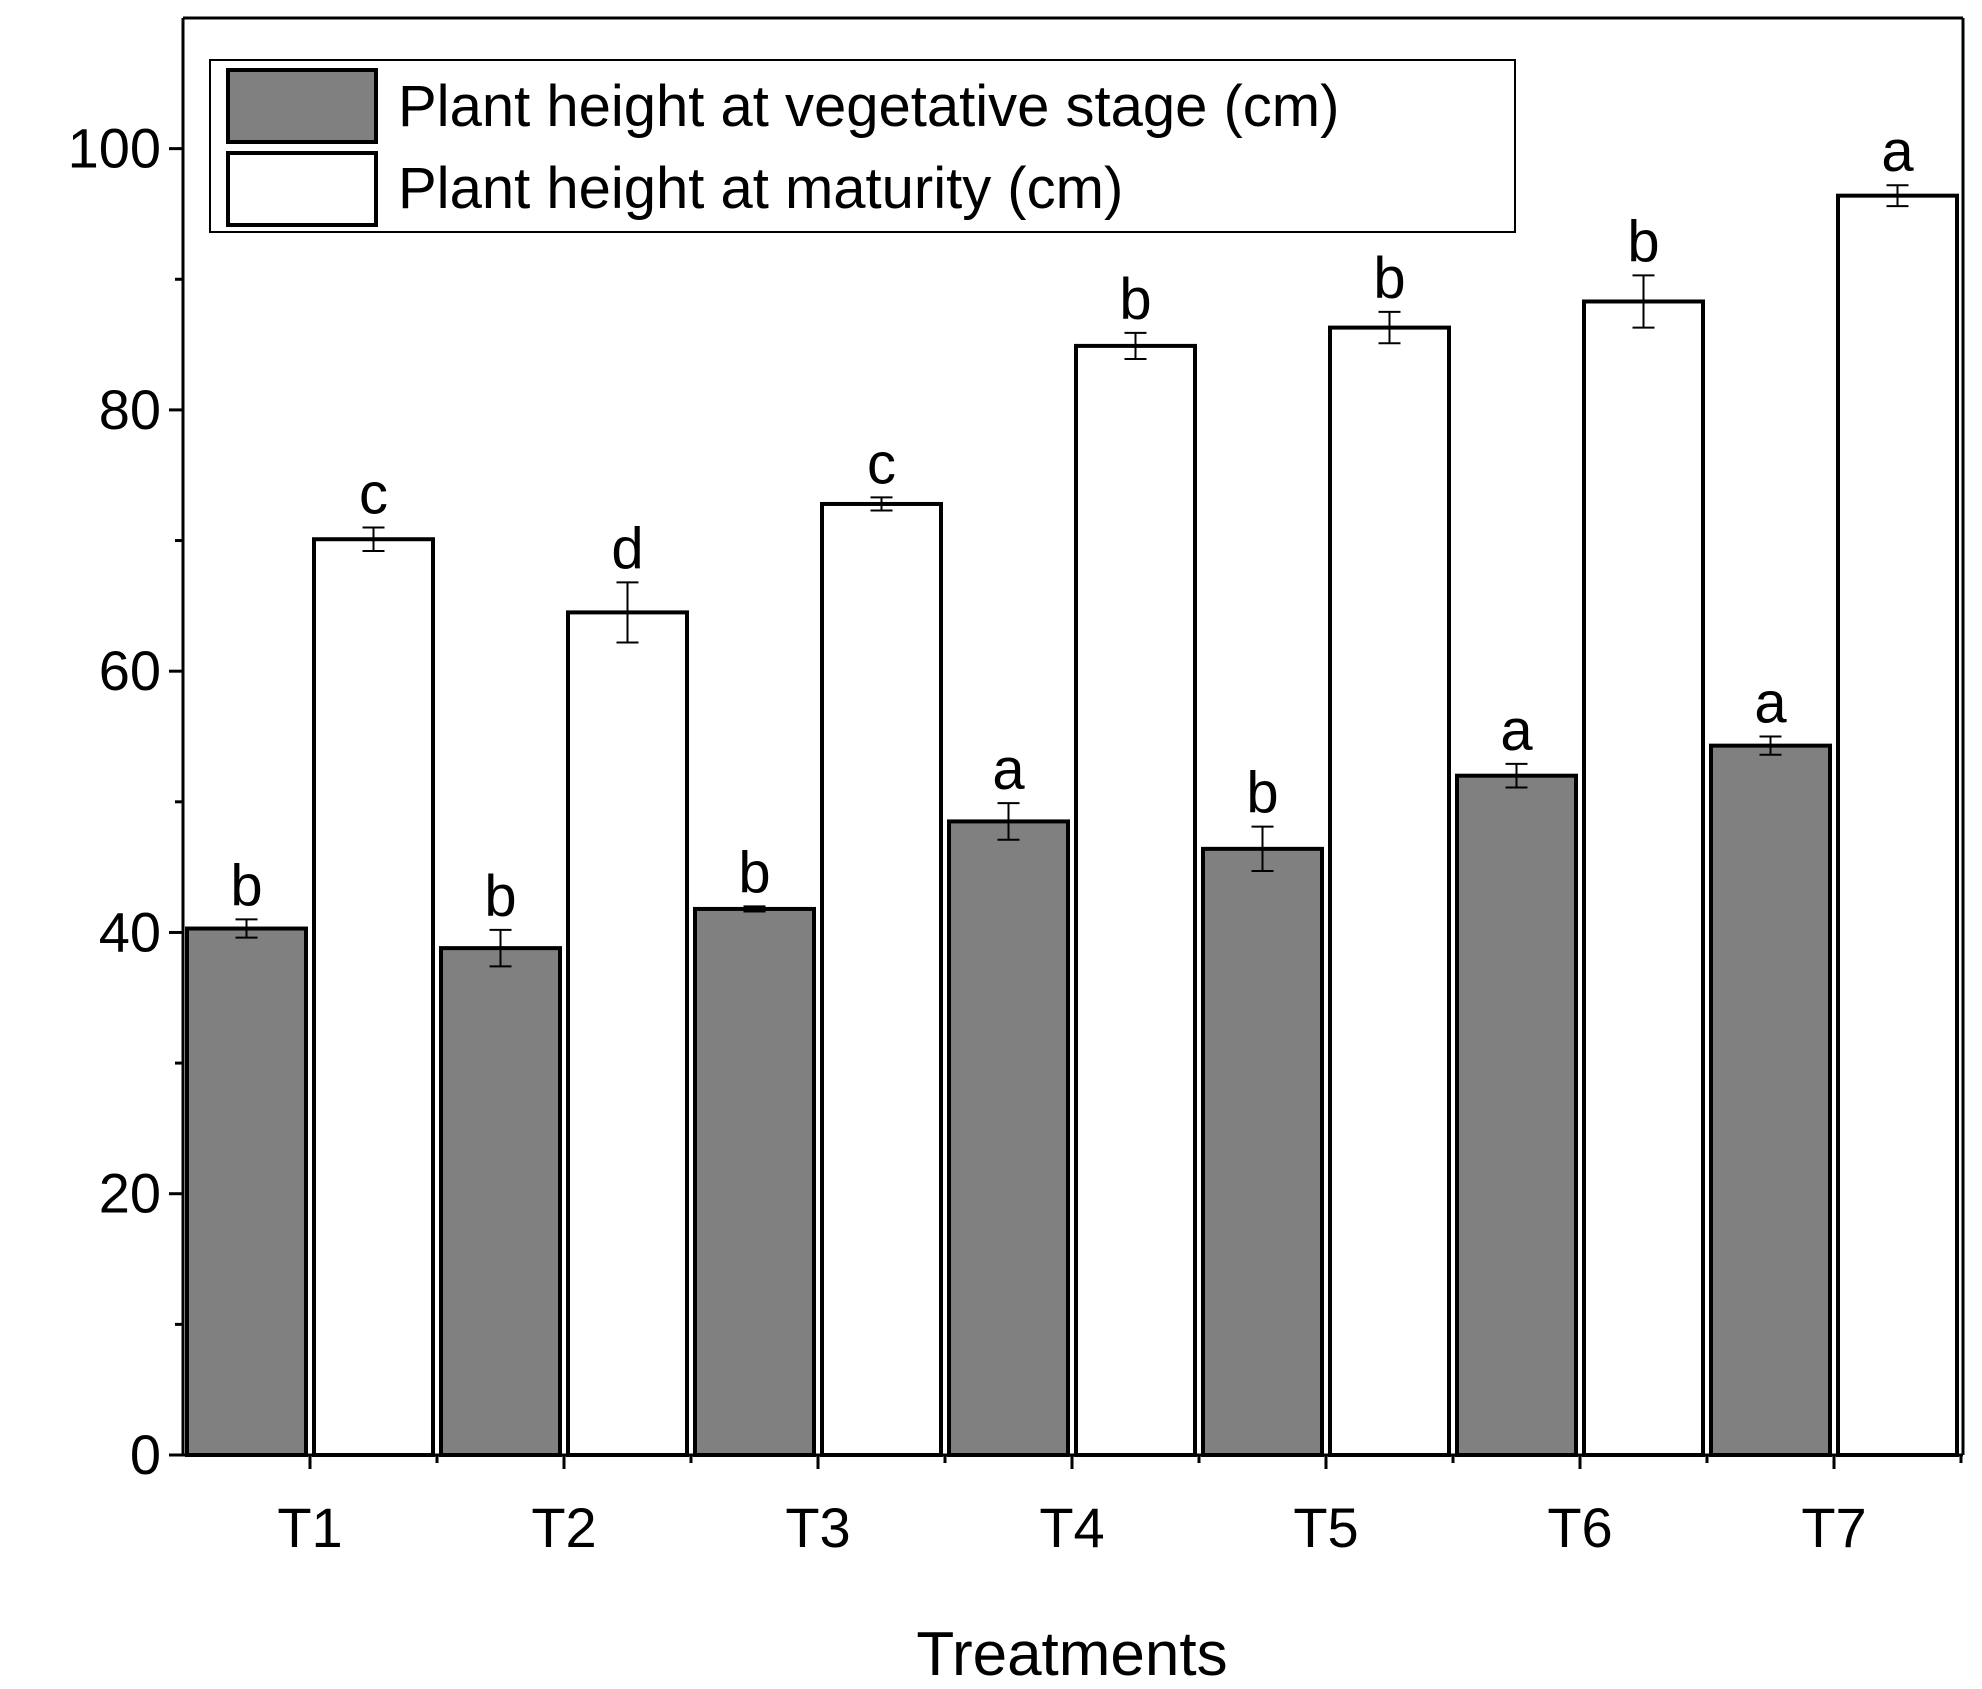 This screenshot has height=1689, width=1982. Describe the element at coordinates (130, 931) in the screenshot. I see `y-tick-label-40: 40` at that location.